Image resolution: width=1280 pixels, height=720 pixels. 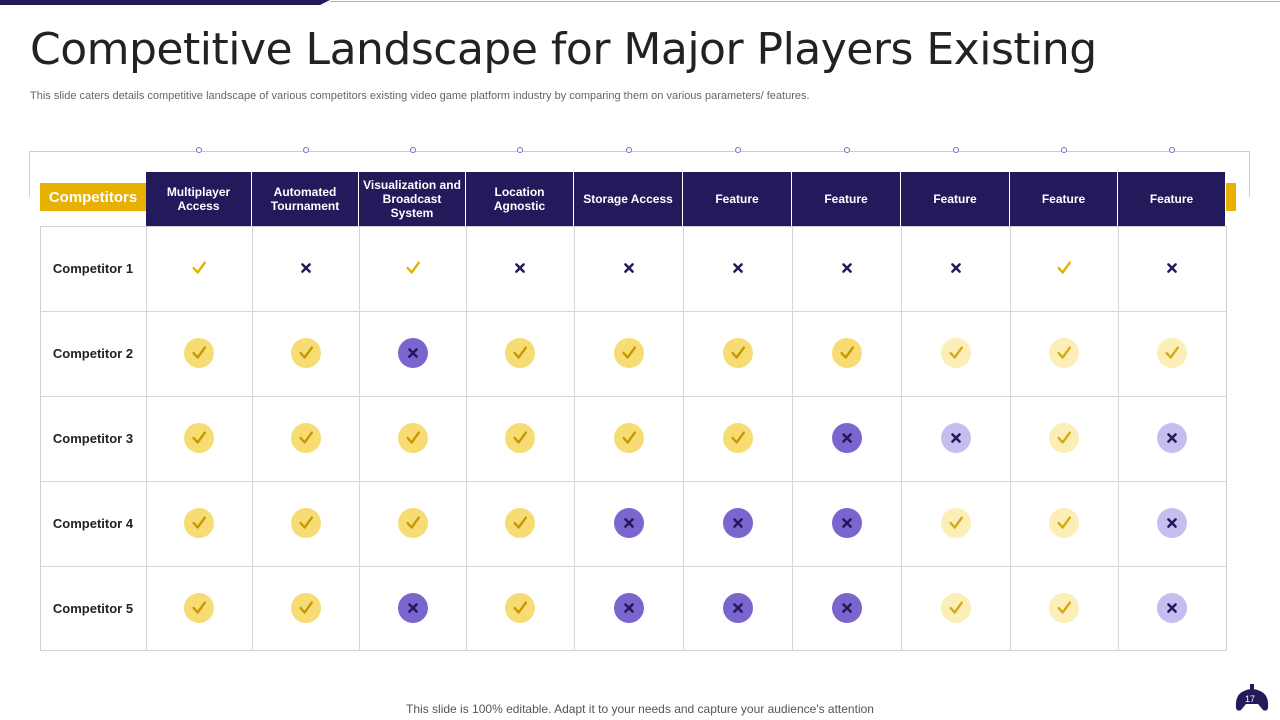 I want to click on row-label: Competitor 2, so click(x=93, y=353).